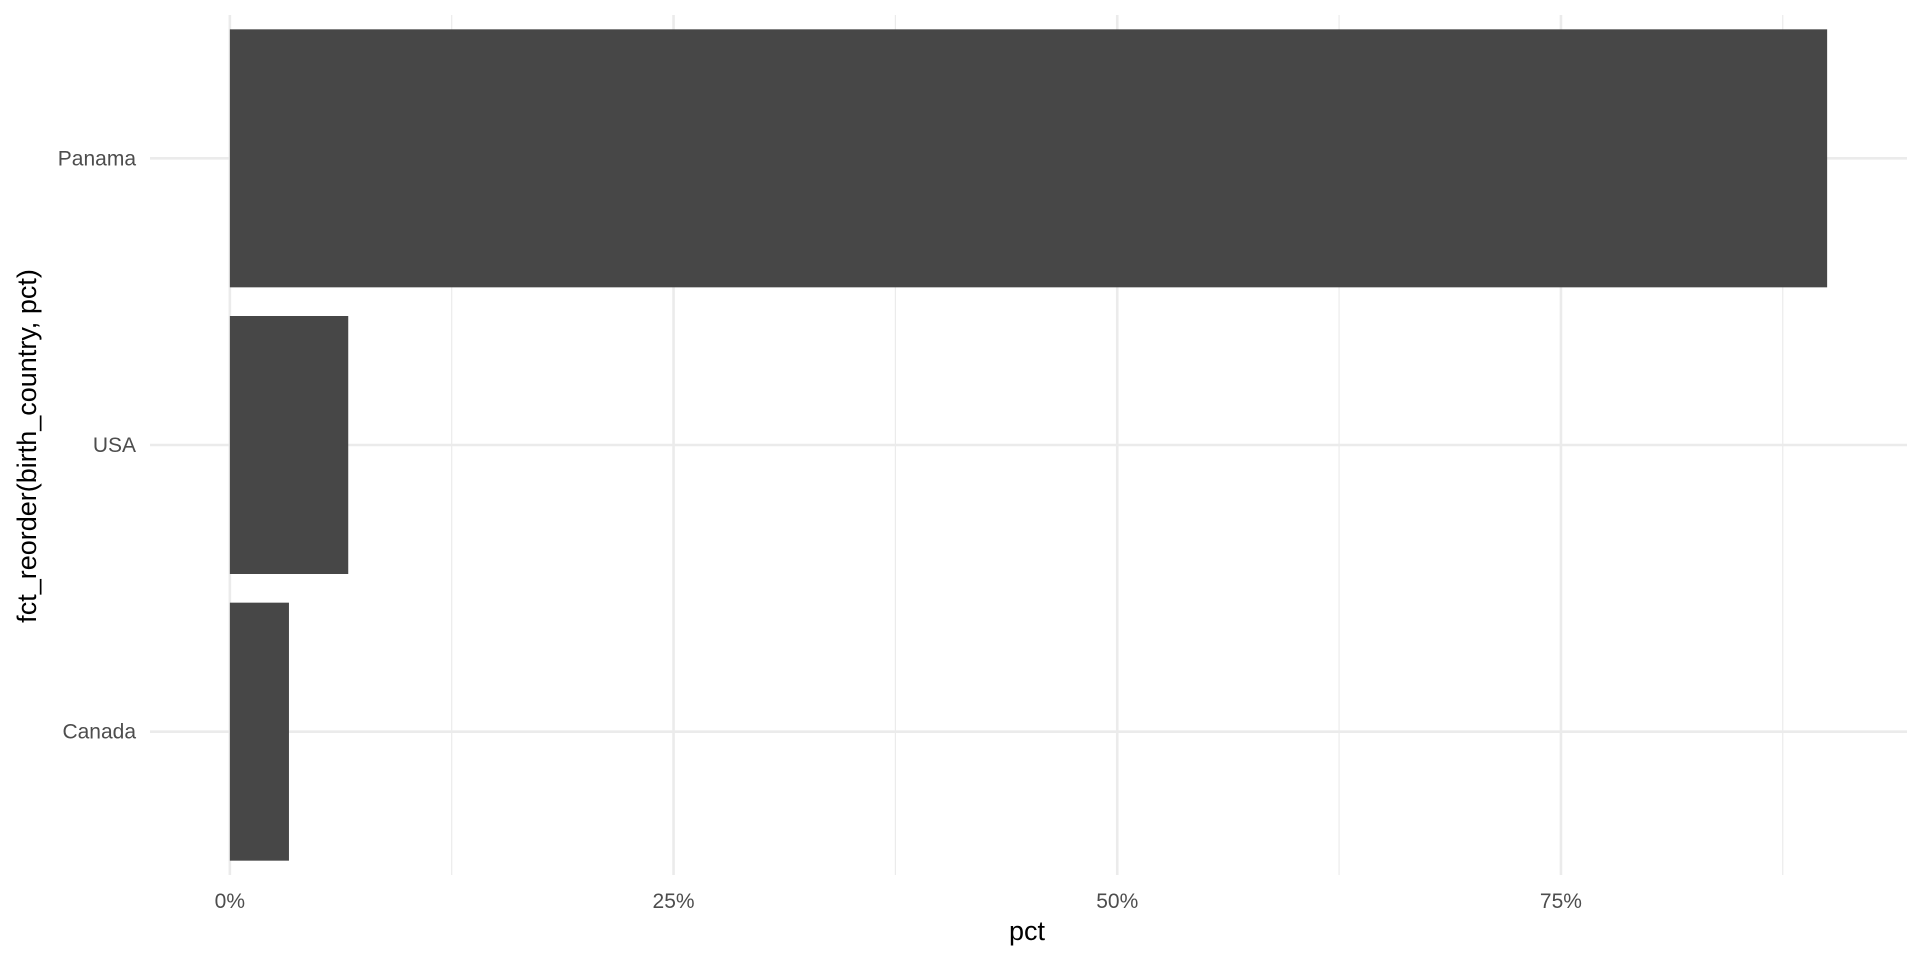  I want to click on y-axis-title: fct_reorder(birth_country, pct), so click(27, 446).